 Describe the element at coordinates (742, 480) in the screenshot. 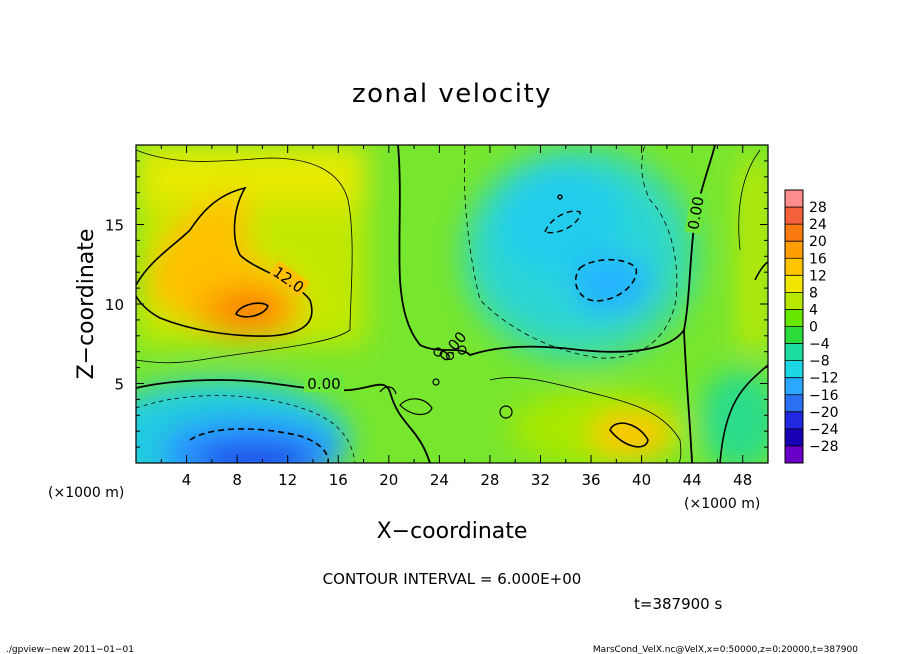

I see `x-tick-label: 48` at that location.